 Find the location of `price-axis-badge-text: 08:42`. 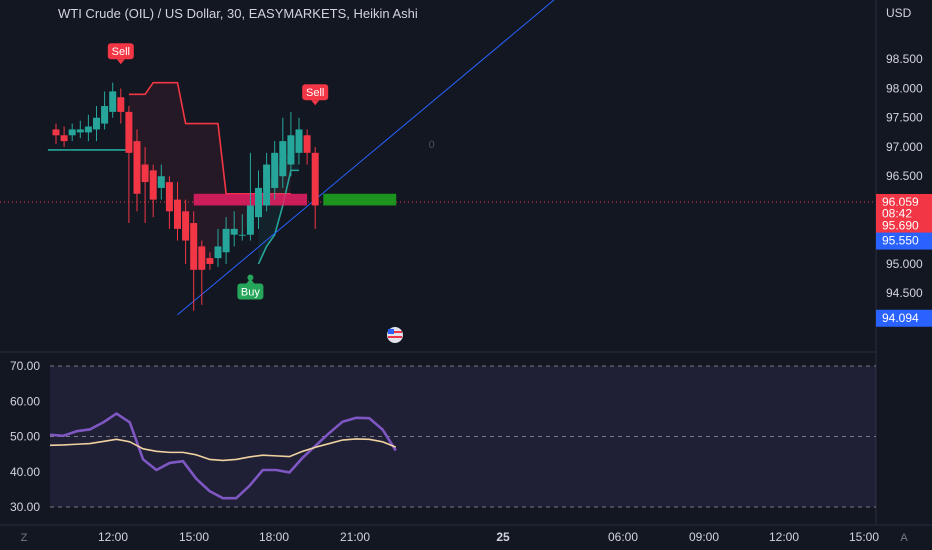

price-axis-badge-text: 08:42 is located at coordinates (897, 214).